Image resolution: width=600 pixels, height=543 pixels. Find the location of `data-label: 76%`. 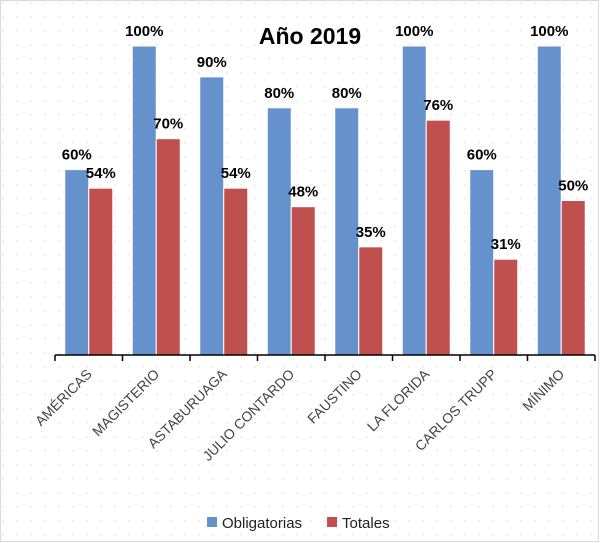

data-label: 76% is located at coordinates (438, 105).